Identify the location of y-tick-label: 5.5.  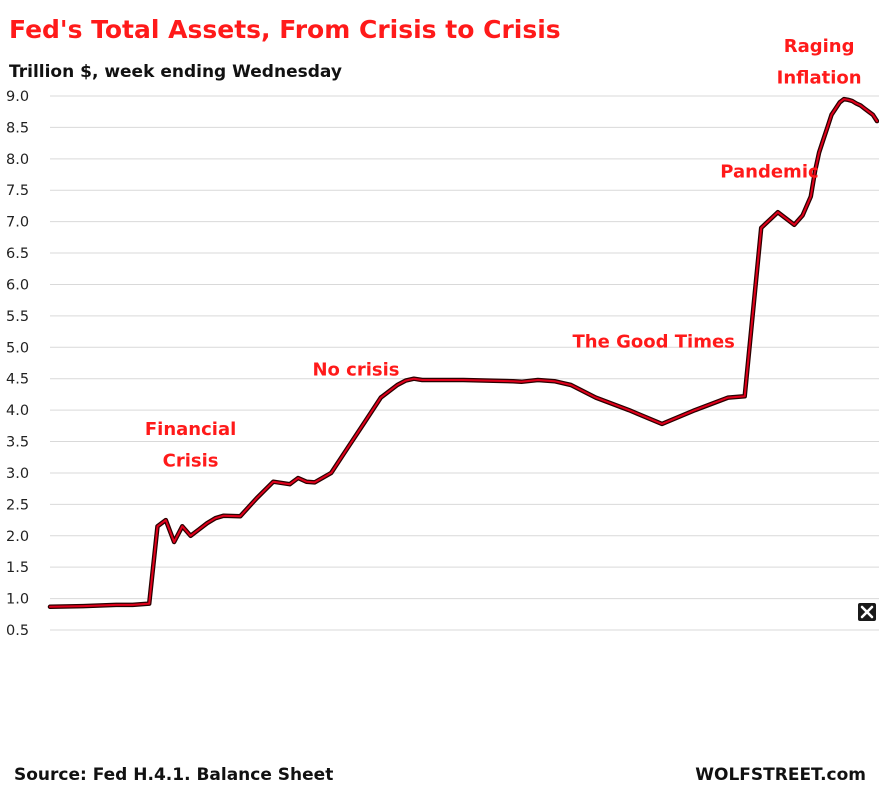
(17, 317).